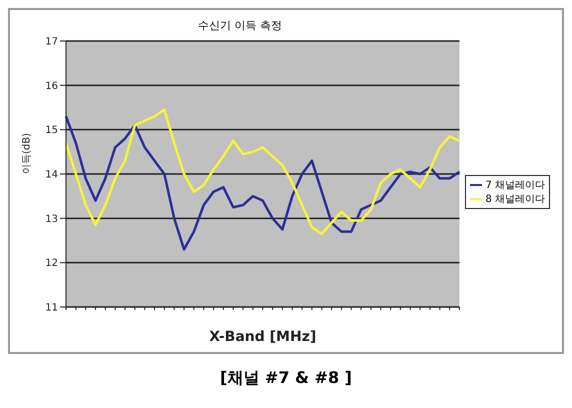 The image size is (572, 408). What do you see at coordinates (51, 175) in the screenshot?
I see `y-tick-label: 14` at bounding box center [51, 175].